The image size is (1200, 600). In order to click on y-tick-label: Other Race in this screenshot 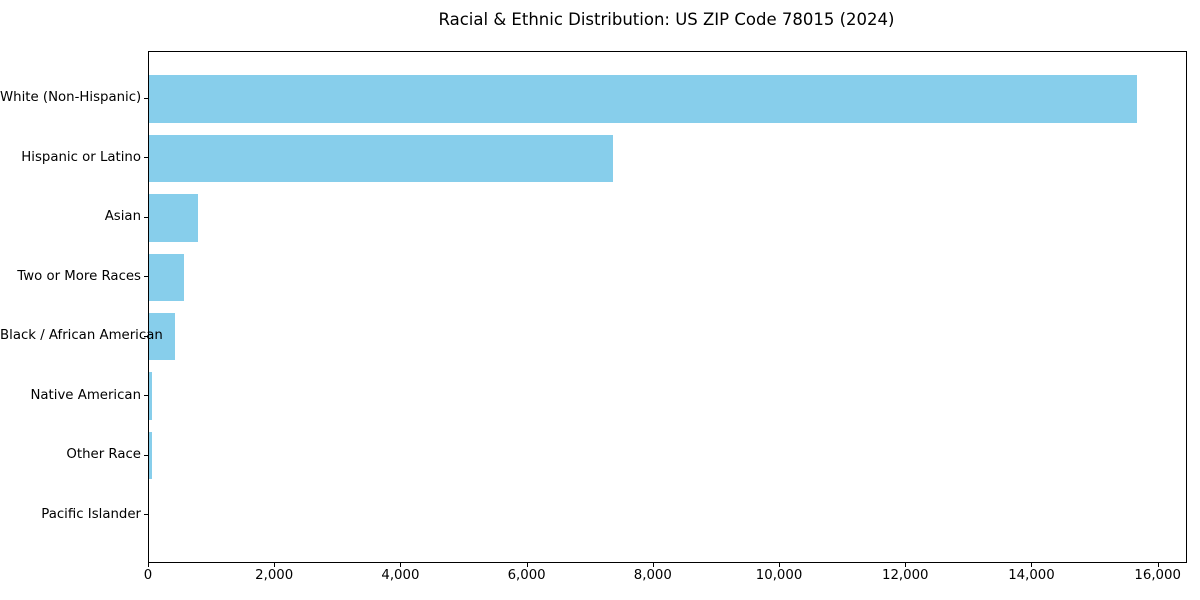, I will do `click(103, 455)`.